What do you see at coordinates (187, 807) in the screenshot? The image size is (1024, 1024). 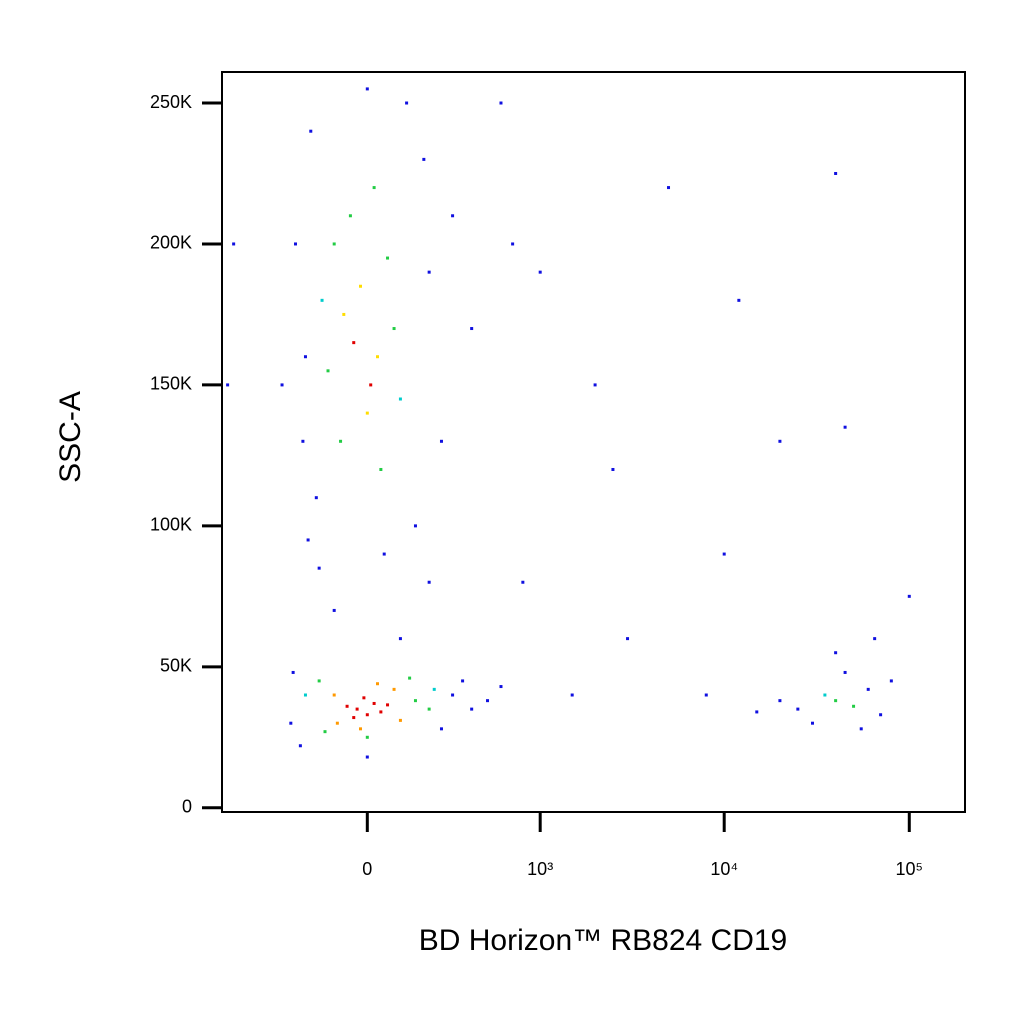 I see `y-tick-label: 0` at bounding box center [187, 807].